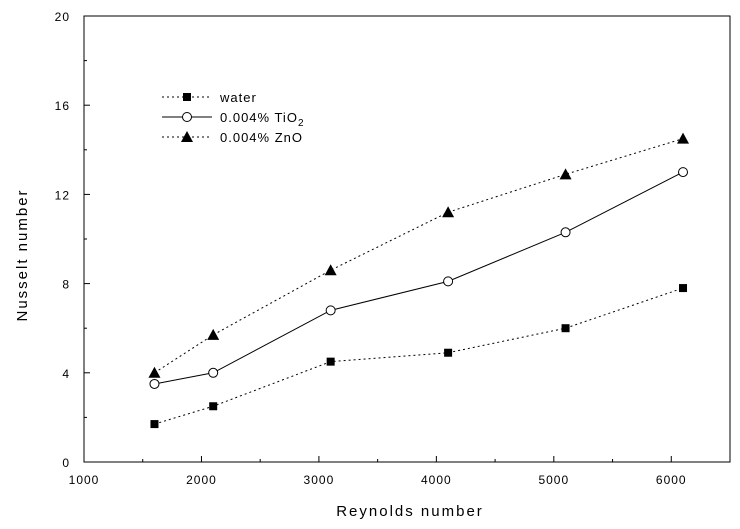 Image resolution: width=740 pixels, height=529 pixels. Describe the element at coordinates (66, 285) in the screenshot. I see `y-tick-label: 8` at that location.